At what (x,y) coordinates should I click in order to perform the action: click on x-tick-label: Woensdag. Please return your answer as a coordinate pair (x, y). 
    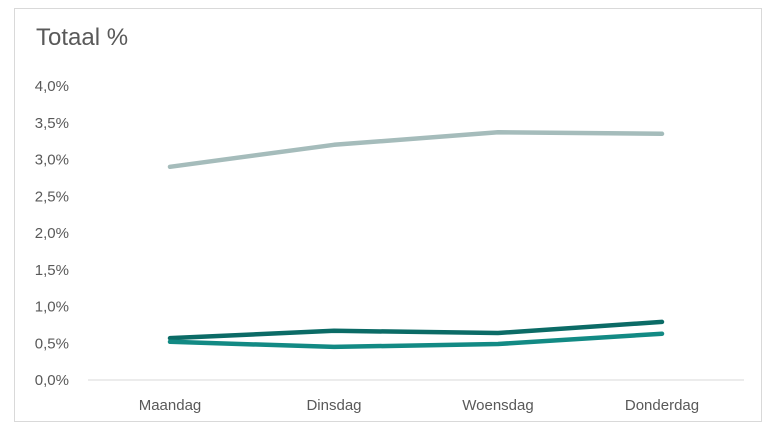
    Looking at the image, I should click on (497, 405).